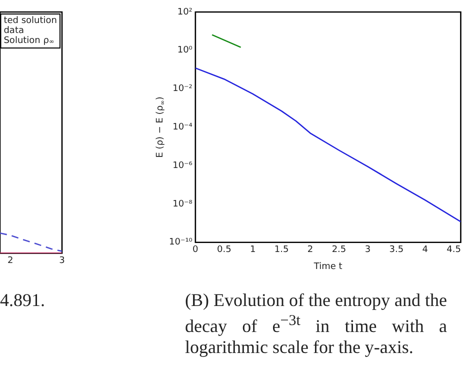 Image resolution: width=467 pixels, height=380 pixels. Describe the element at coordinates (396, 250) in the screenshot. I see `x-tick-label: 3.5` at that location.